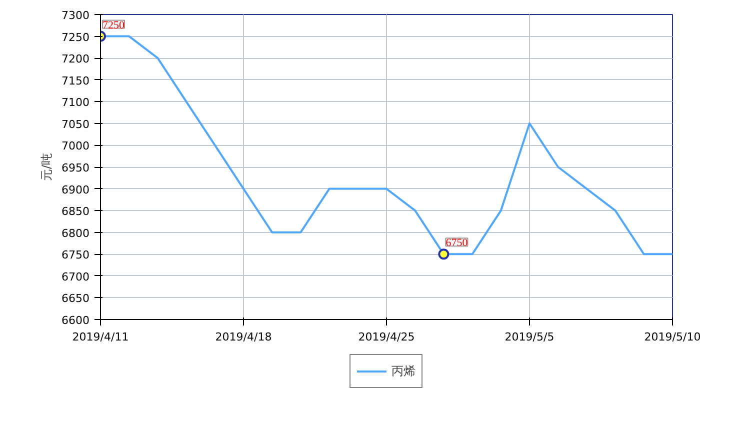  What do you see at coordinates (529, 337) in the screenshot?
I see `x-tick-label: 2019/5/5` at bounding box center [529, 337].